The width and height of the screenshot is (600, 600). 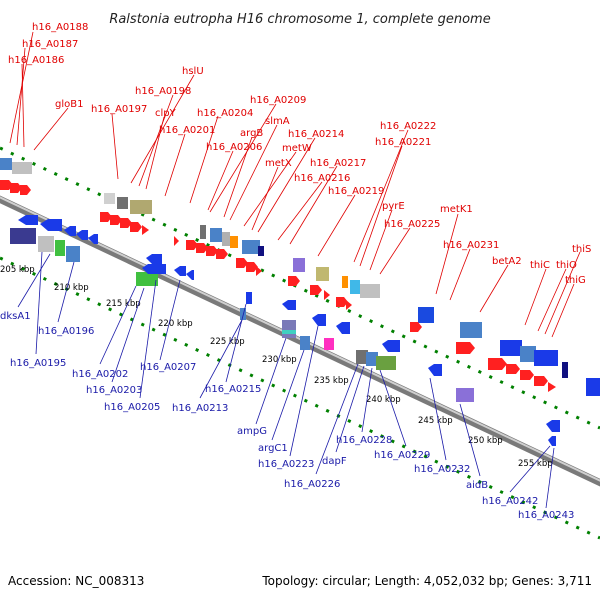 What do you see at coordinates (485, 441) in the screenshot?
I see `tick-label: 250 kbp` at bounding box center [485, 441].